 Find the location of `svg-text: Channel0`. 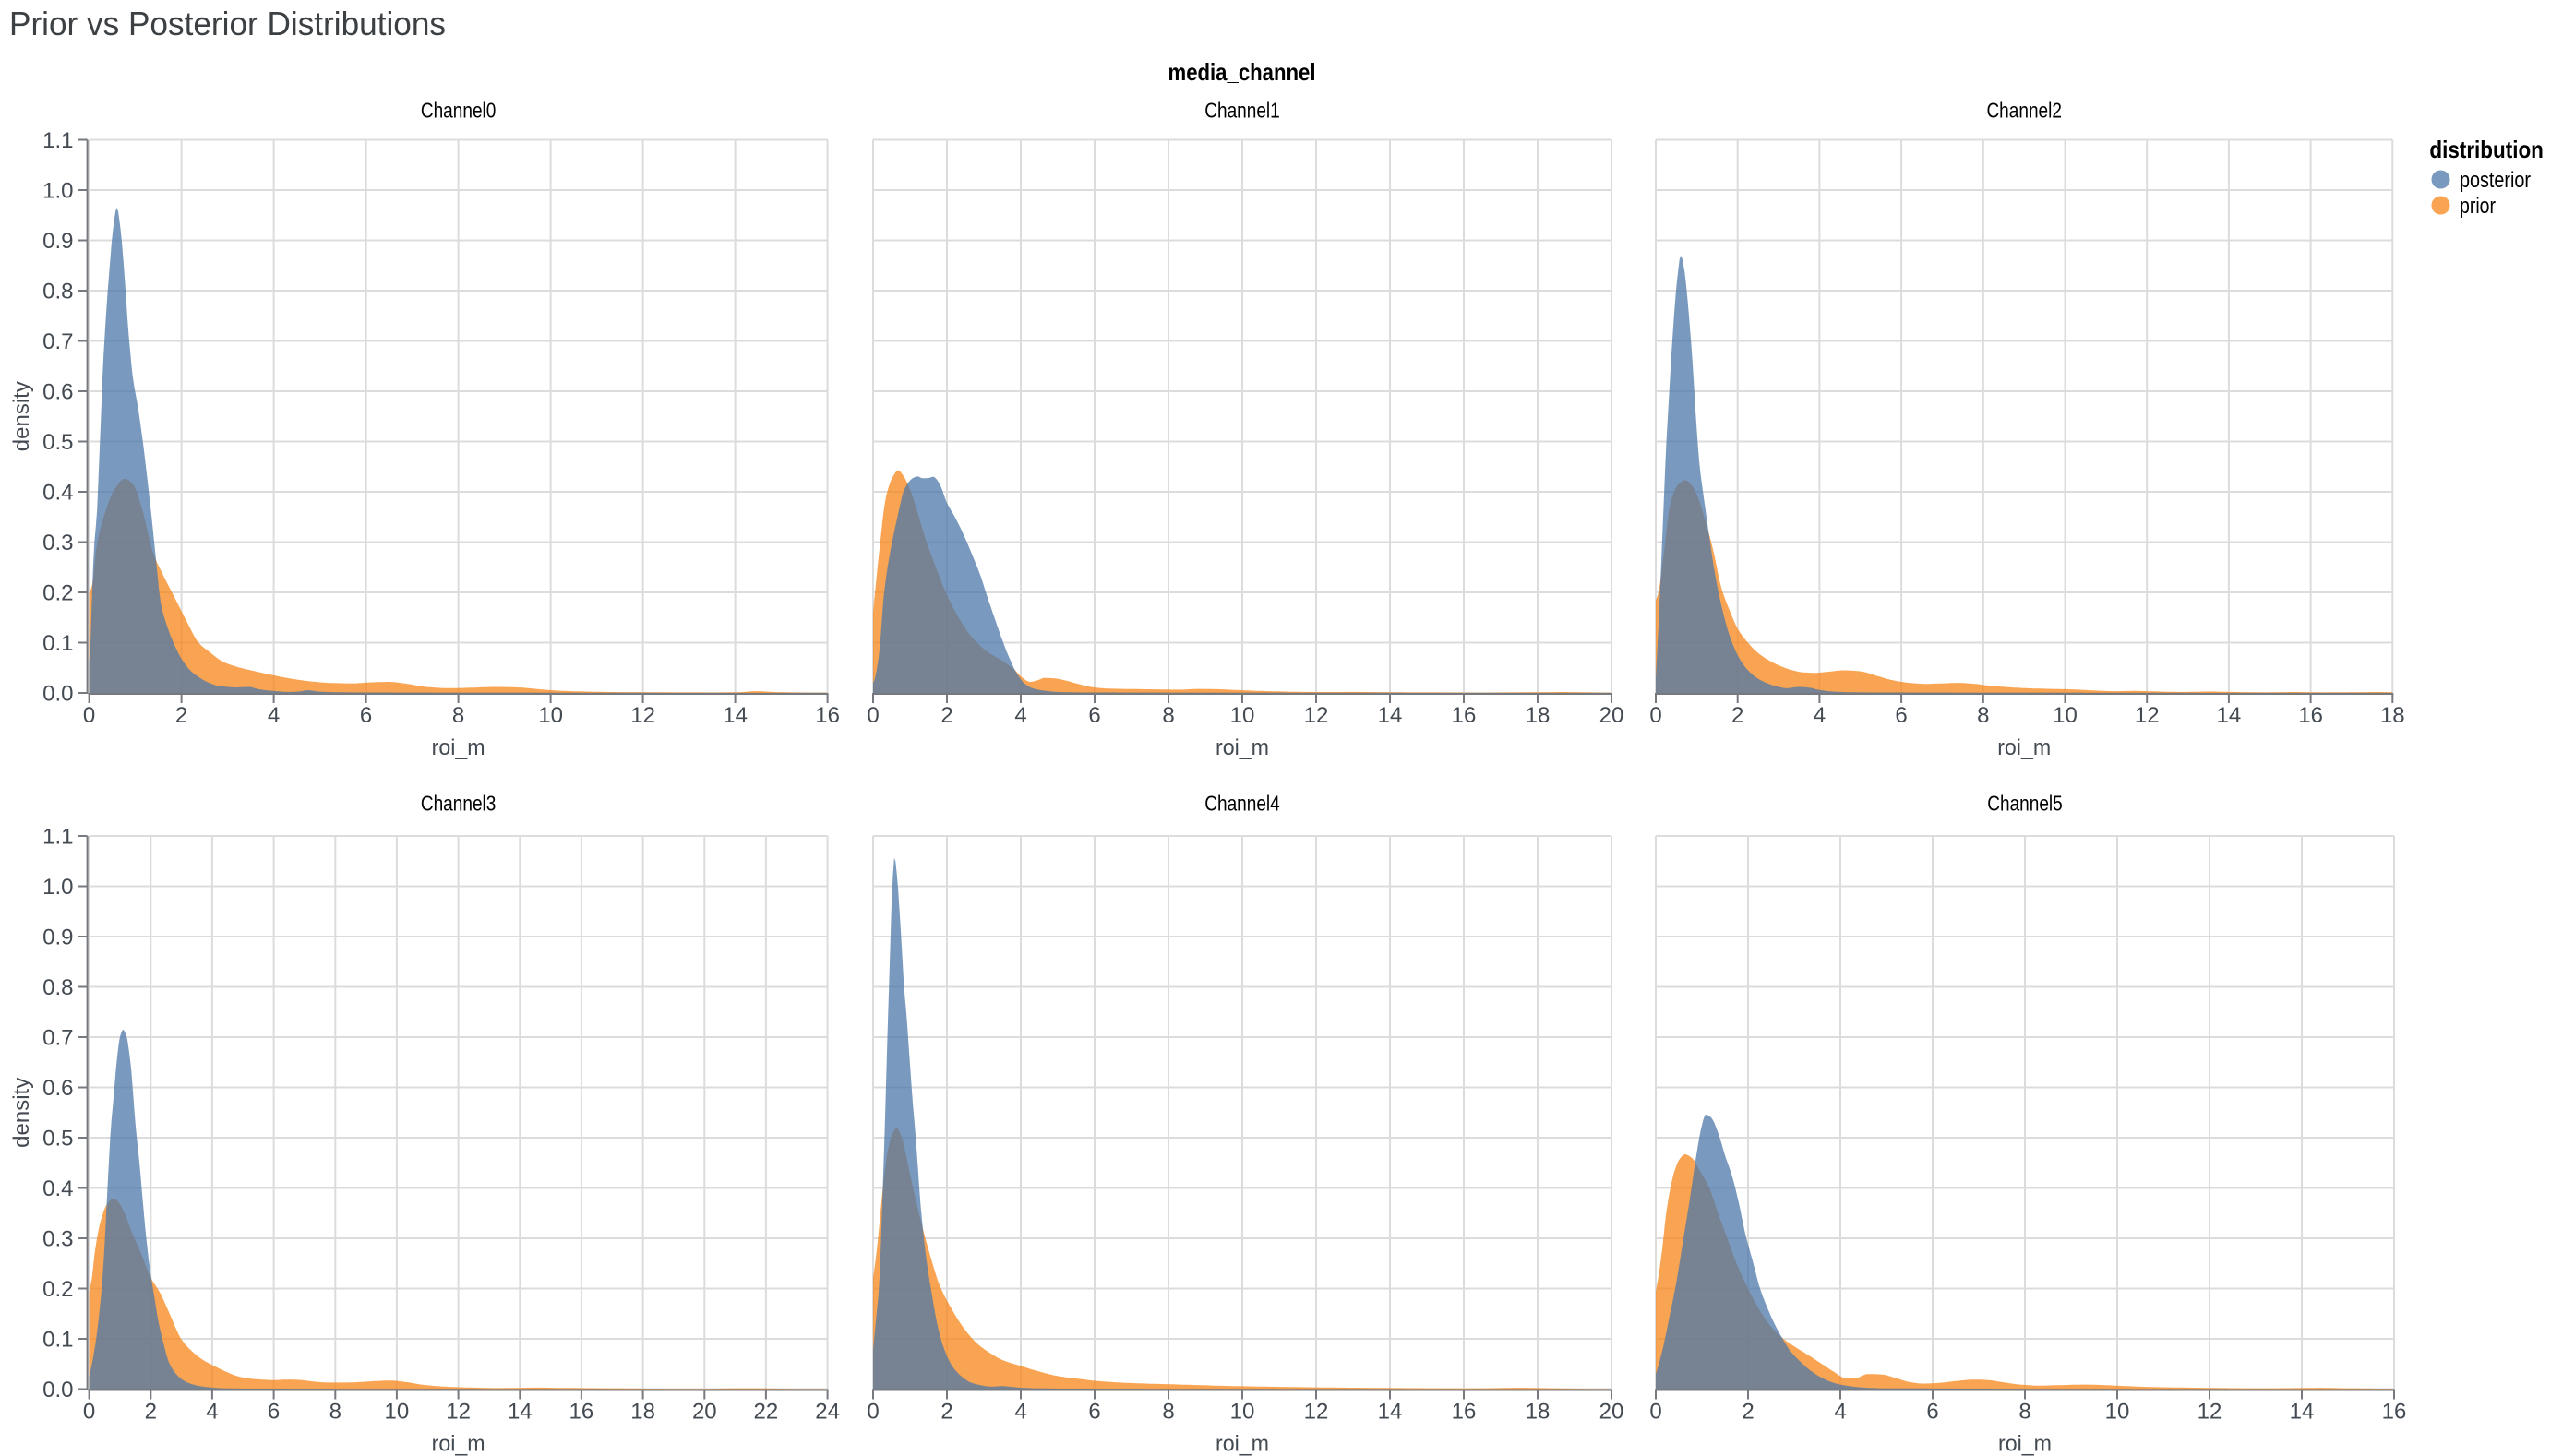

svg-text: Channel0 is located at coordinates (459, 111).